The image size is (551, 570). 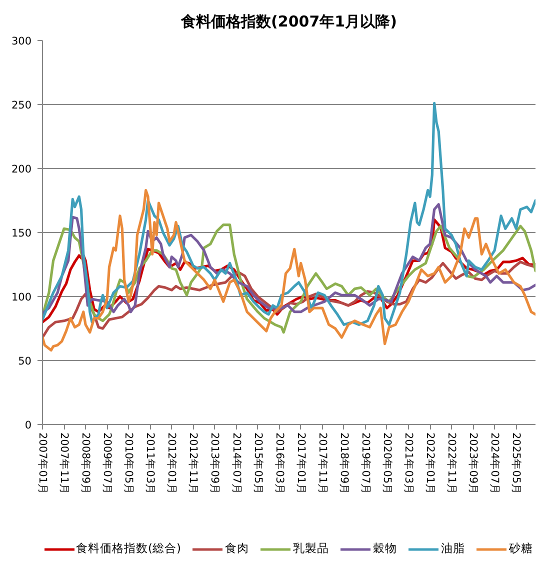 I want to click on y-tick-label: 0, so click(x=28, y=426).